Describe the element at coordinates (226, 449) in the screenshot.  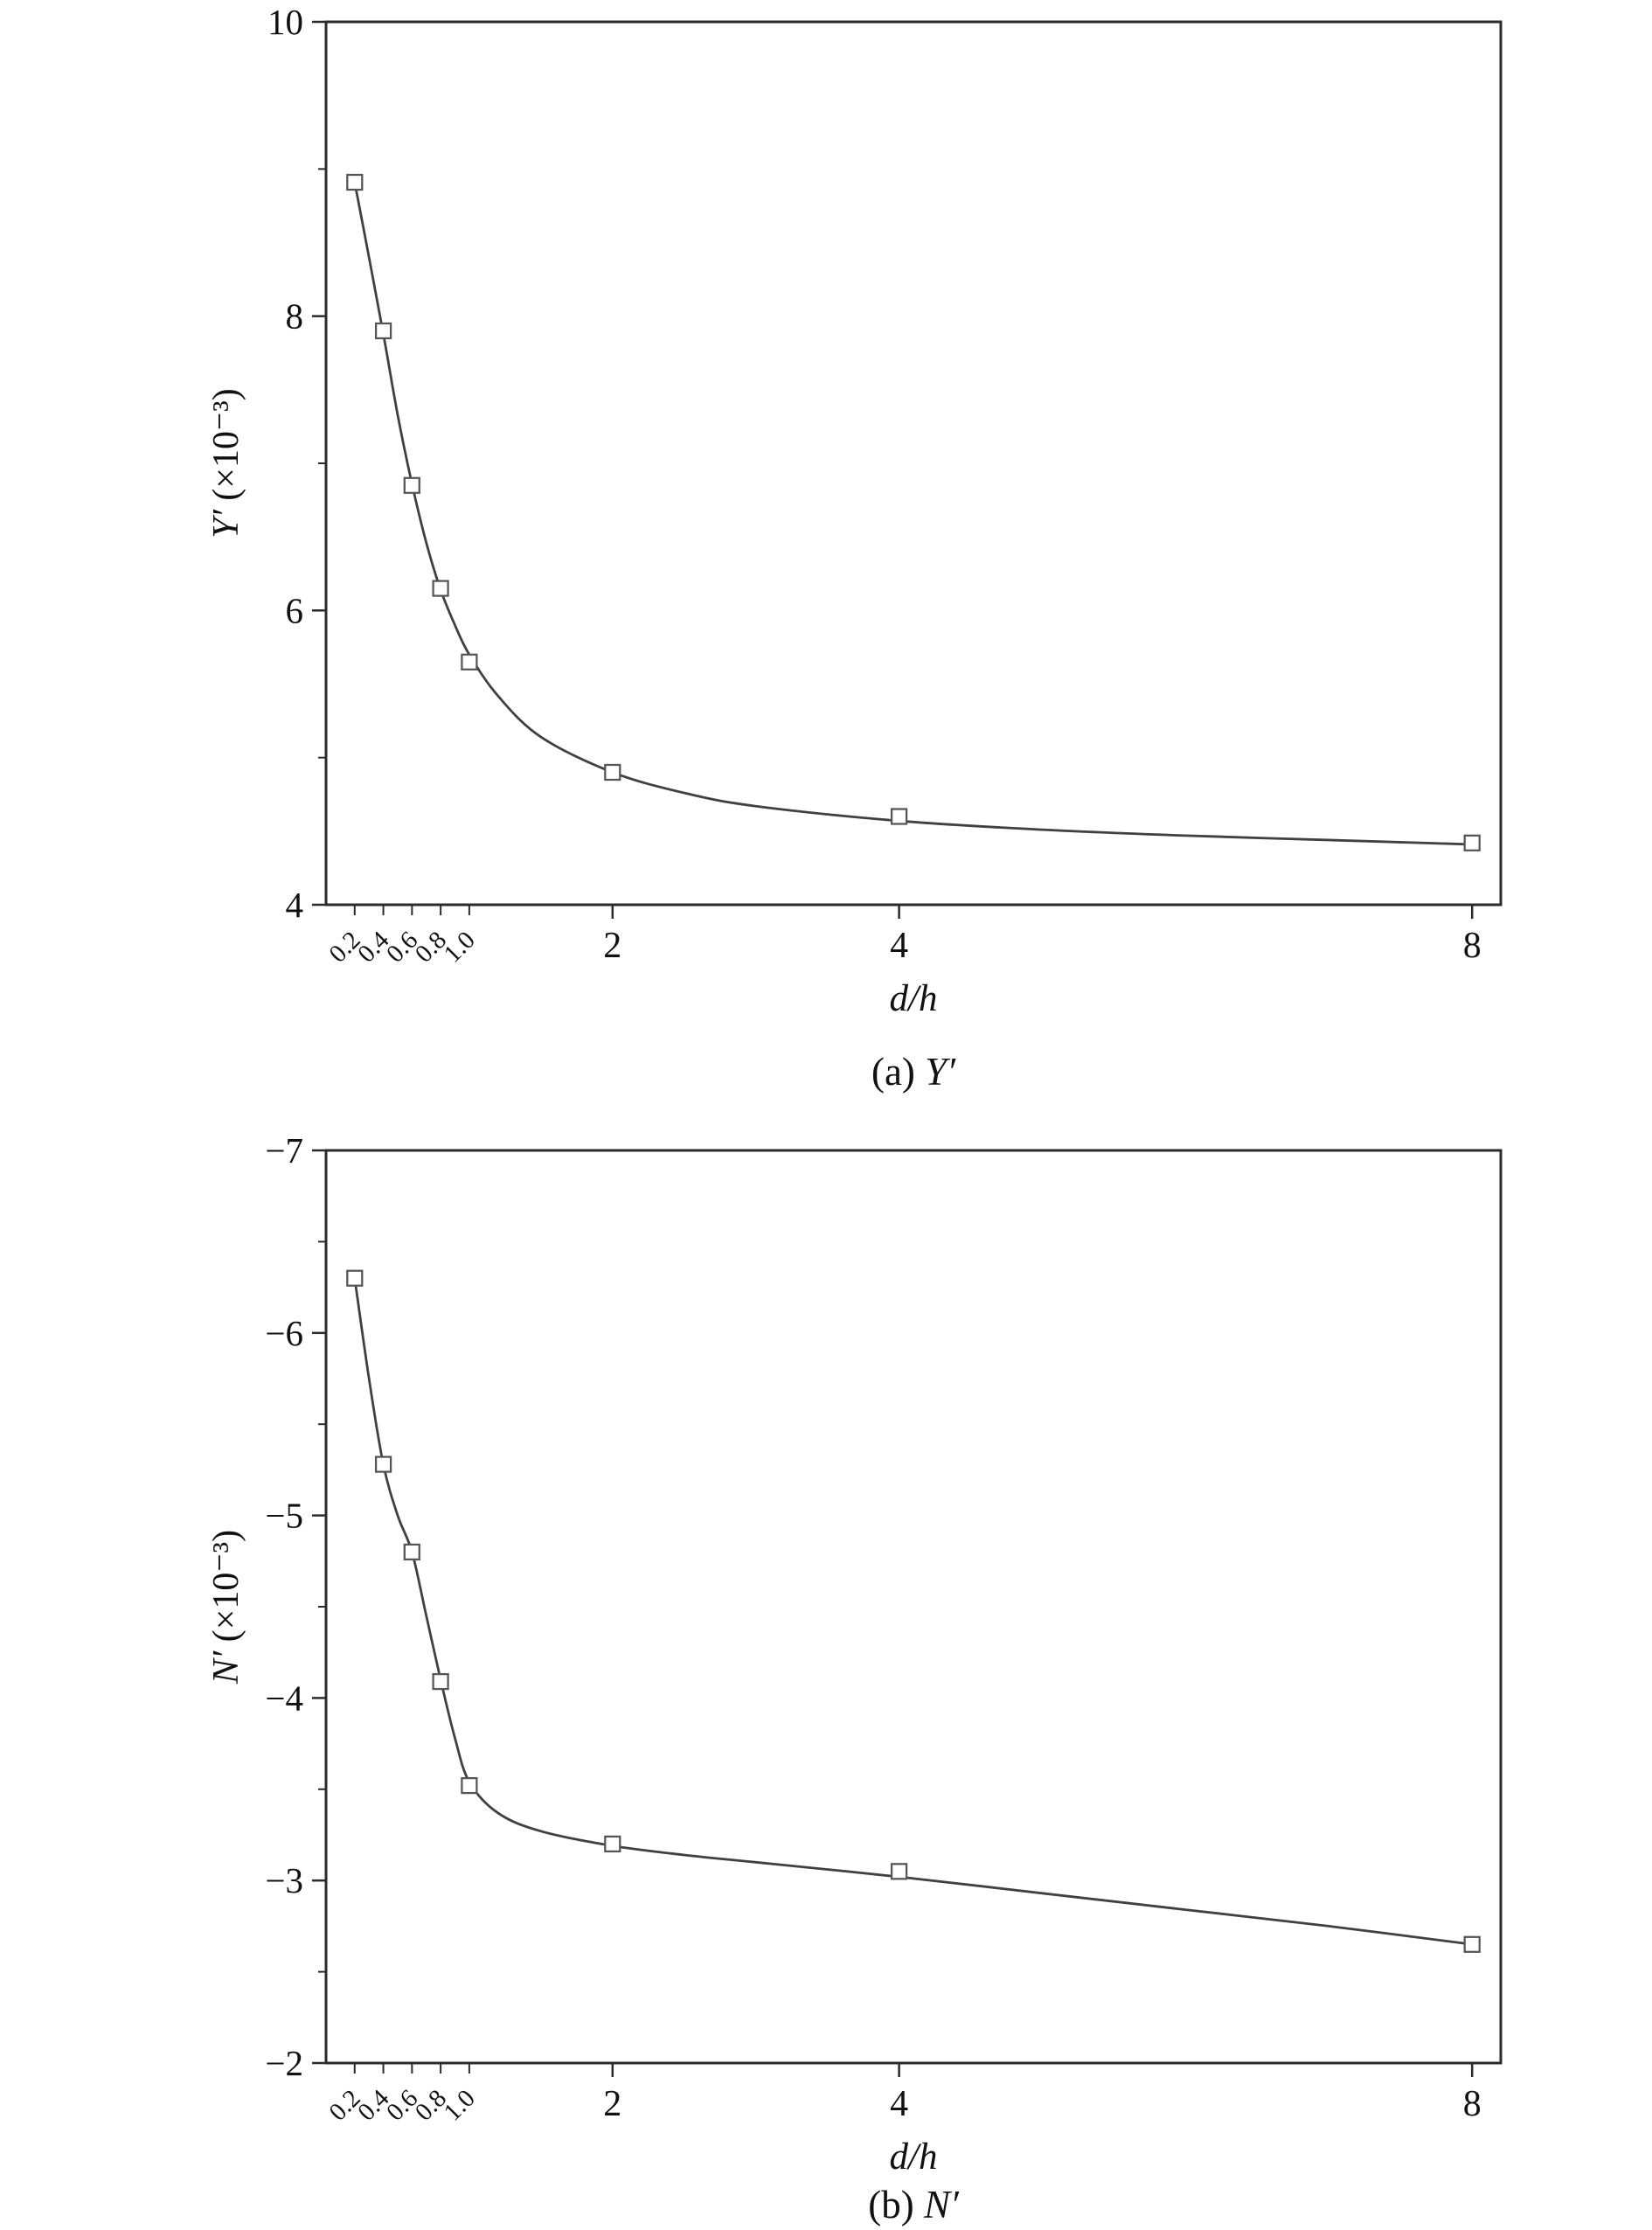
I see `y-axis-unit-a: (×10⁻³)` at that location.